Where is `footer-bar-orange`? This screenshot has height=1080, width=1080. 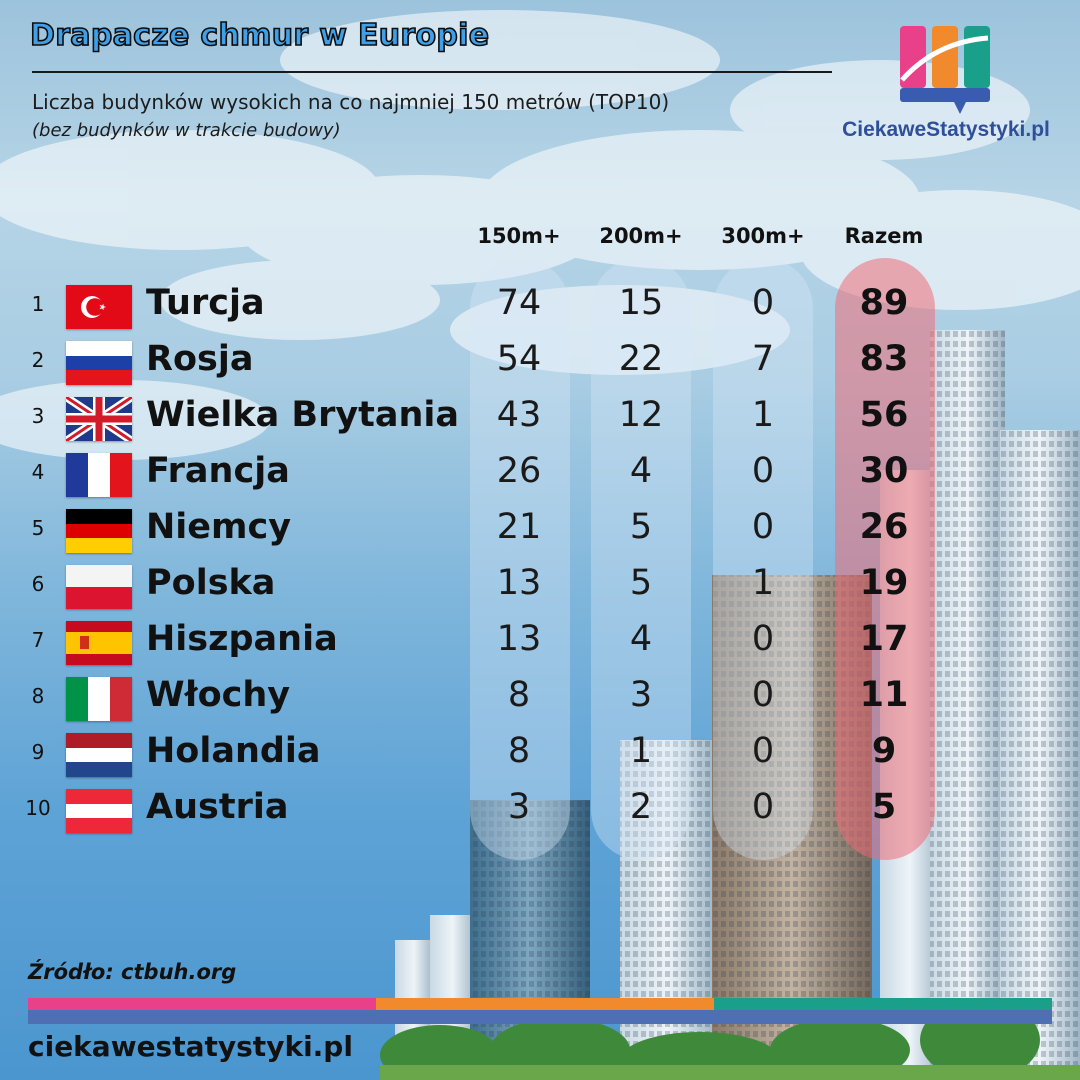
footer-bar-orange is located at coordinates (545, 1004).